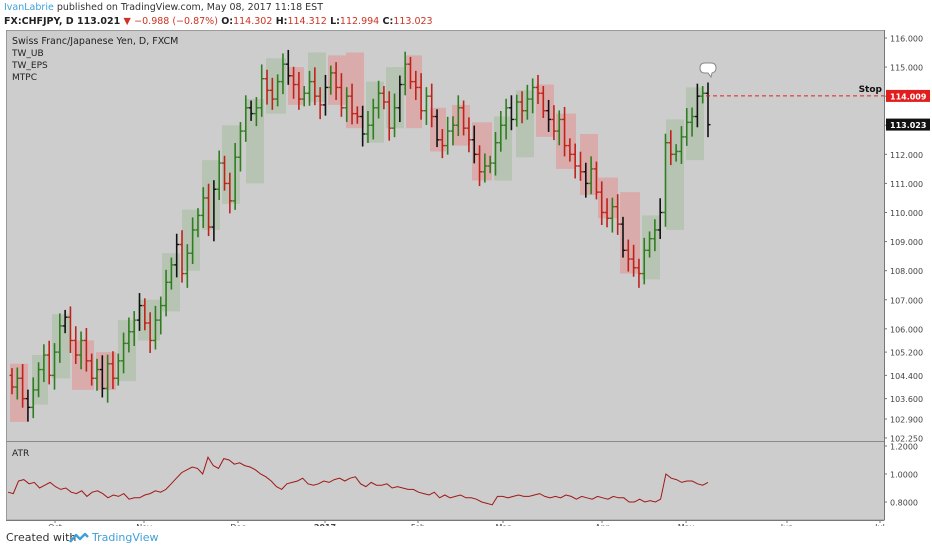 The width and height of the screenshot is (932, 550). Describe the element at coordinates (906, 184) in the screenshot. I see `price-tick-label: 111.000` at that location.